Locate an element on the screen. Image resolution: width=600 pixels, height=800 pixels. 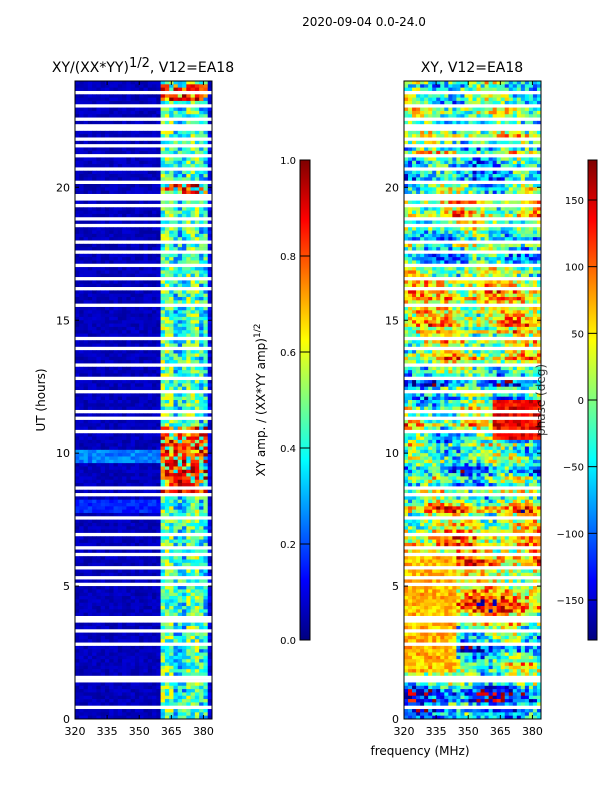
x-axis-label: frequency (MHz) is located at coordinates (419, 751).